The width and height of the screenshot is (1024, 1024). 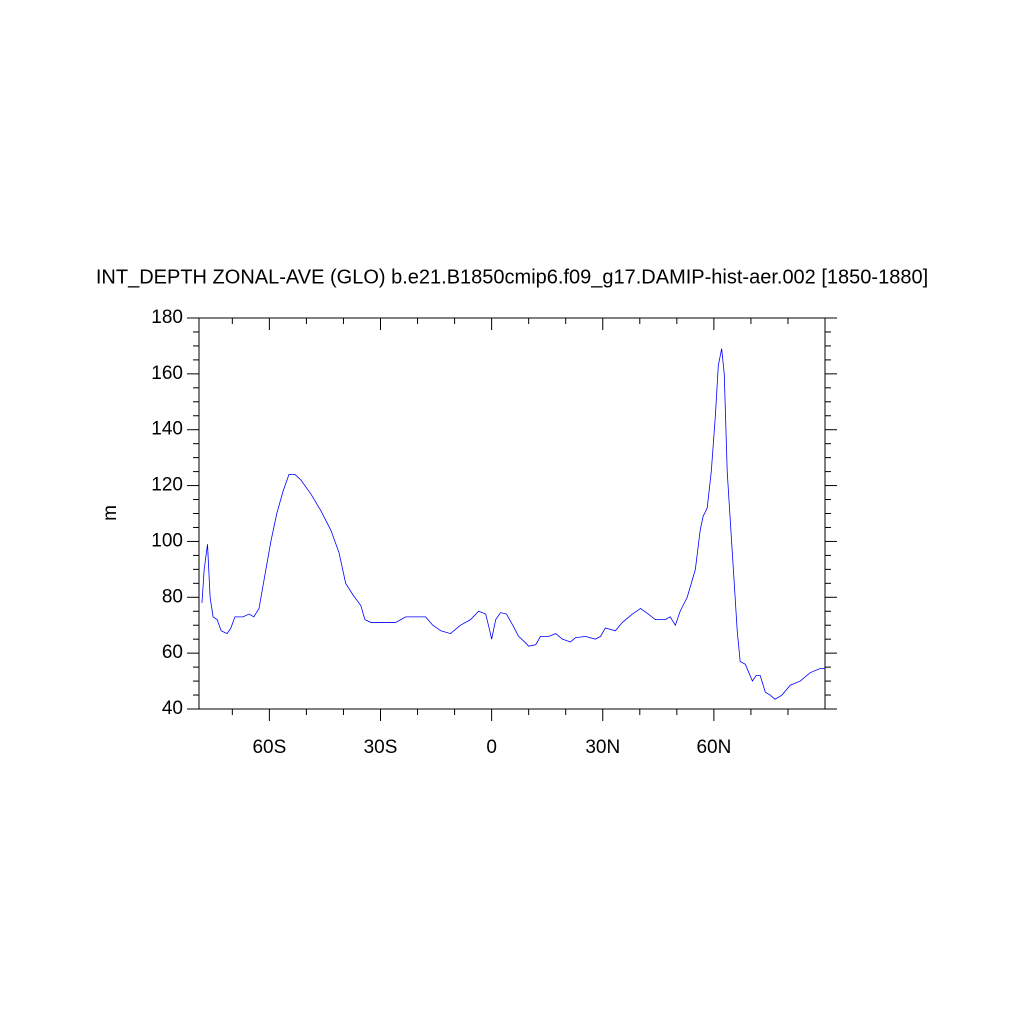 What do you see at coordinates (167, 540) in the screenshot?
I see `y-tick-label: 100` at bounding box center [167, 540].